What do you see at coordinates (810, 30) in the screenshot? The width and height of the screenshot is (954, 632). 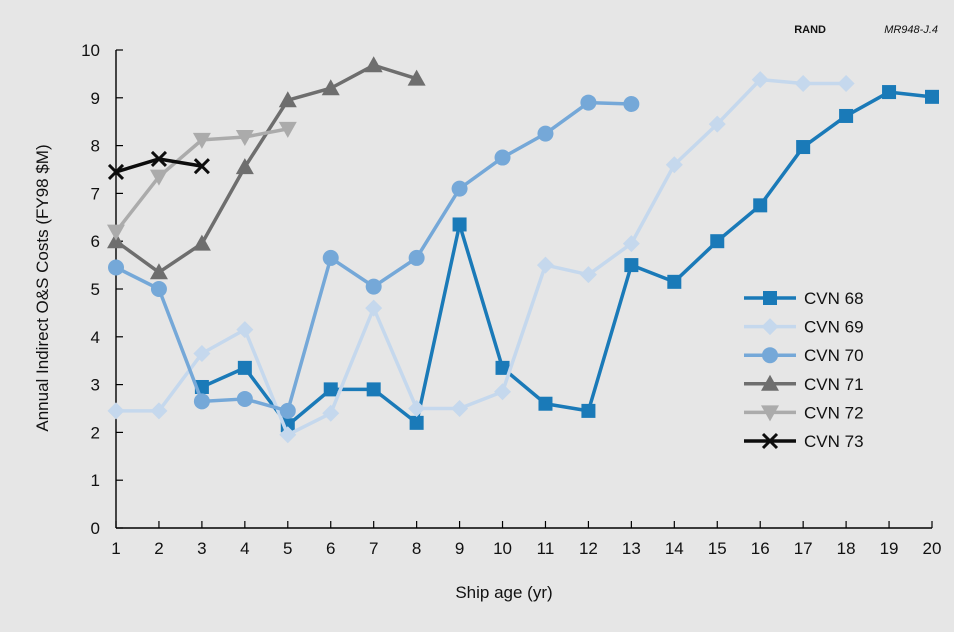 I see `source-org: RAND` at bounding box center [810, 30].